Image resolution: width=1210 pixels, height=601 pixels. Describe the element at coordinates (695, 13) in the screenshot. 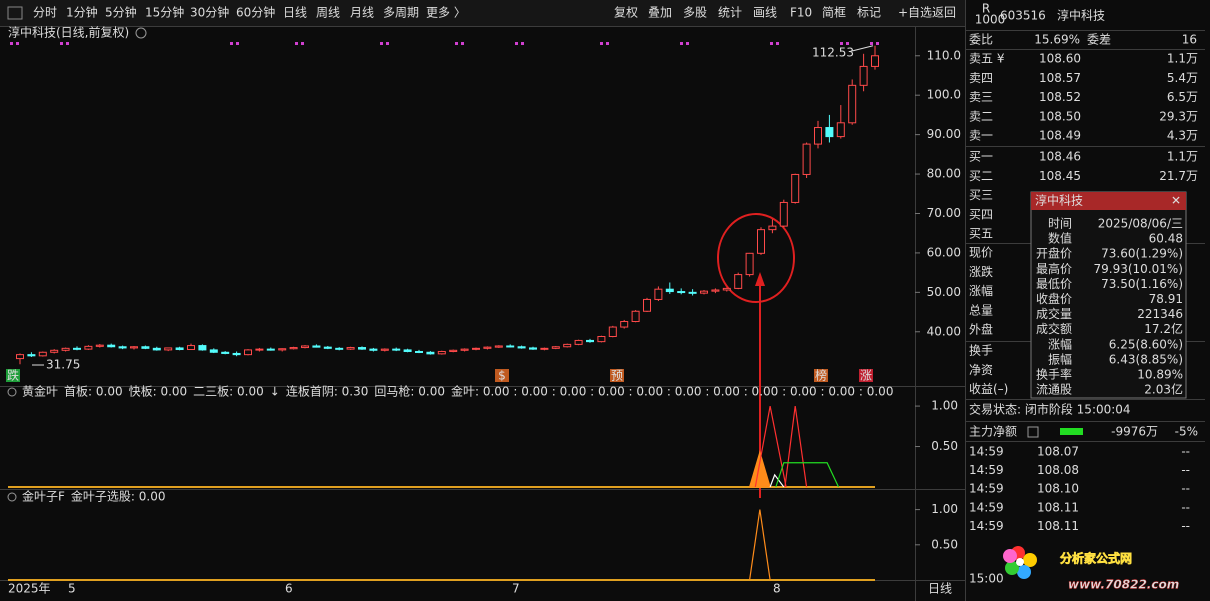

I see `toolbar-button: 多股` at that location.